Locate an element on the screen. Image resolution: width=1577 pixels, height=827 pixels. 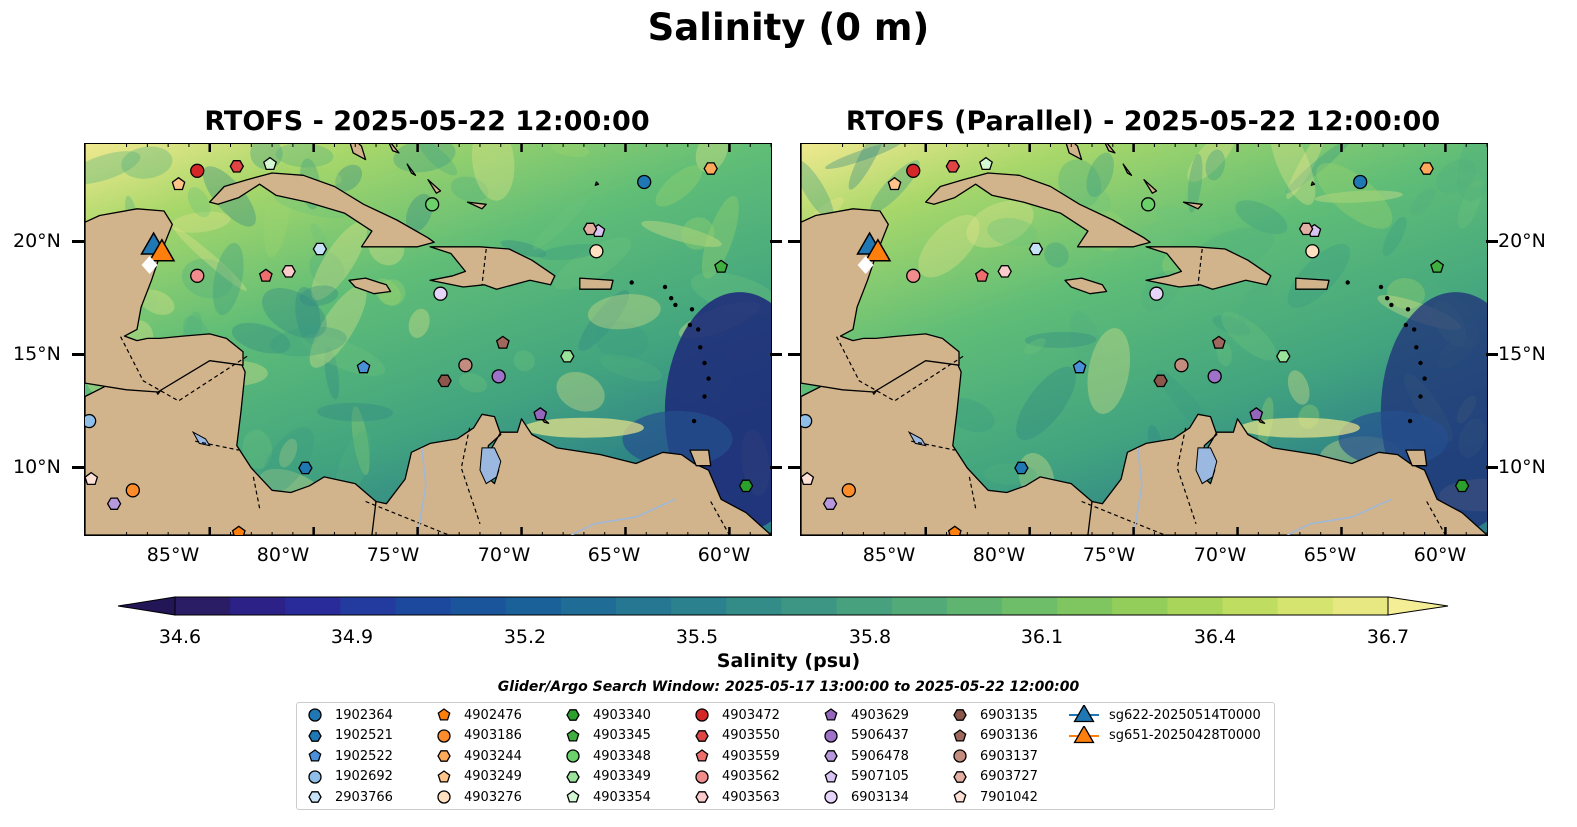
land-bah1 is located at coordinates (358, 152).